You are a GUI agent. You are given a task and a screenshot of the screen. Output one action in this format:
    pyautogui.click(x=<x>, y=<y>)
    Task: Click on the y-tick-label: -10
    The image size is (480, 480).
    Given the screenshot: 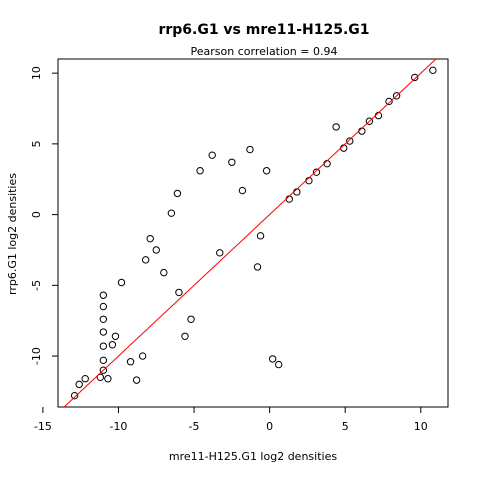 What is the action you would take?
    pyautogui.click(x=36, y=356)
    